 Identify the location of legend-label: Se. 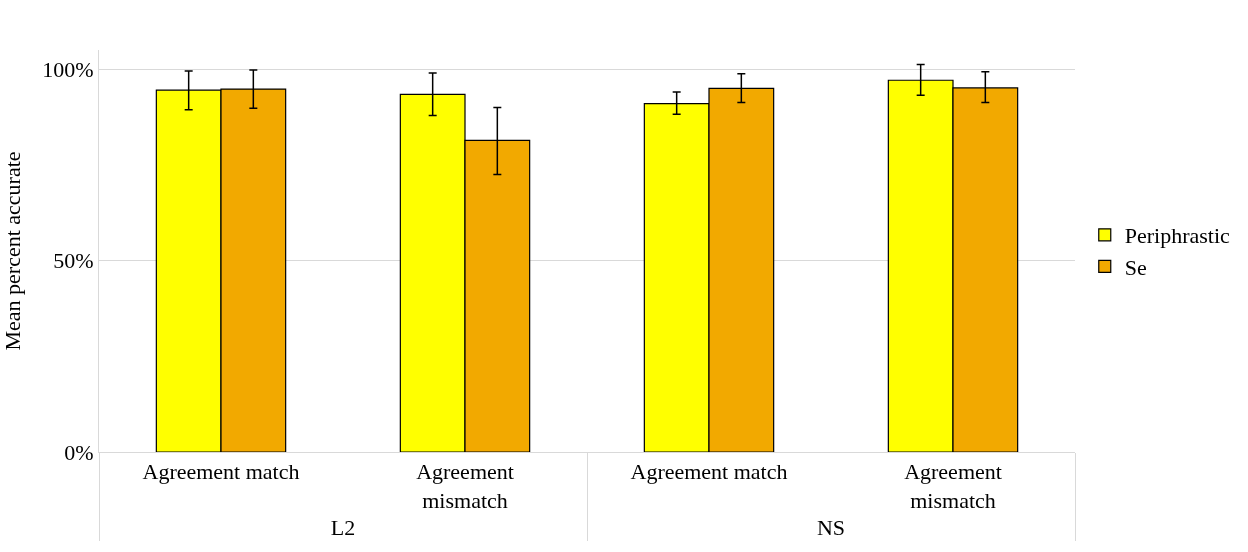
(1135, 267).